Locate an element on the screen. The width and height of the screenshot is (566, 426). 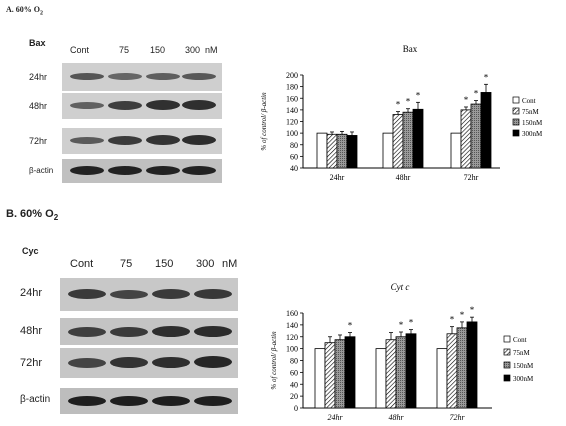
panel-a-unit: nM is located at coordinates (211, 50).